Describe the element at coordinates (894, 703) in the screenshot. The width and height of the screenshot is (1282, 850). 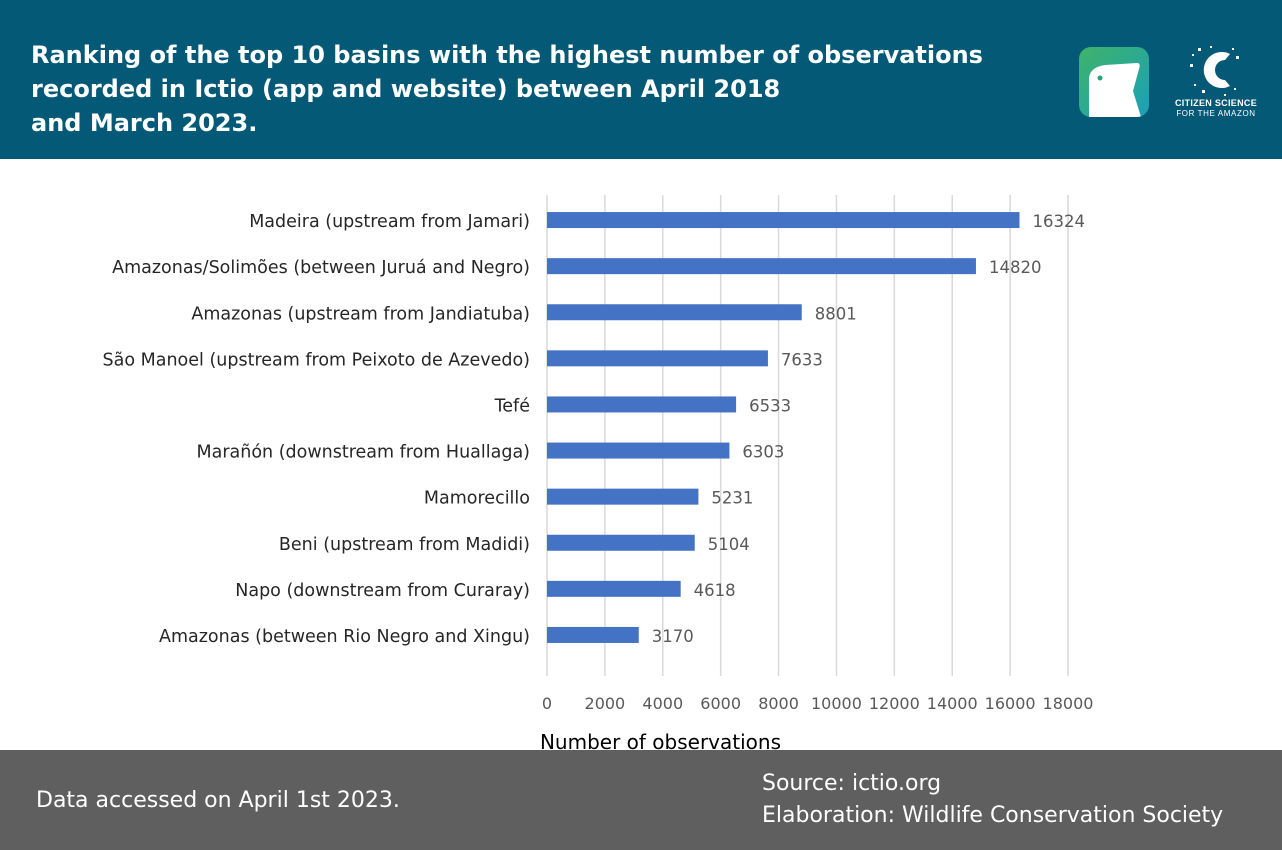
I see `x-tick-label: 12000` at that location.